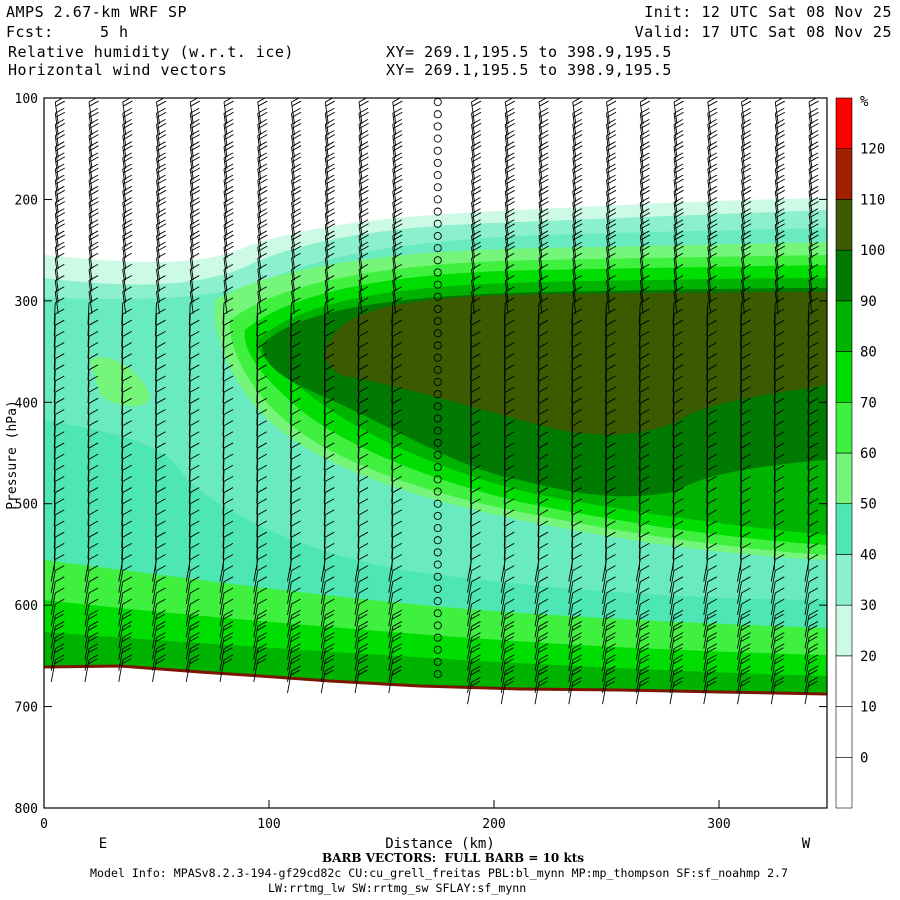  Describe the element at coordinates (437, 345) in the screenshot. I see `calm-wind-circle` at that location.